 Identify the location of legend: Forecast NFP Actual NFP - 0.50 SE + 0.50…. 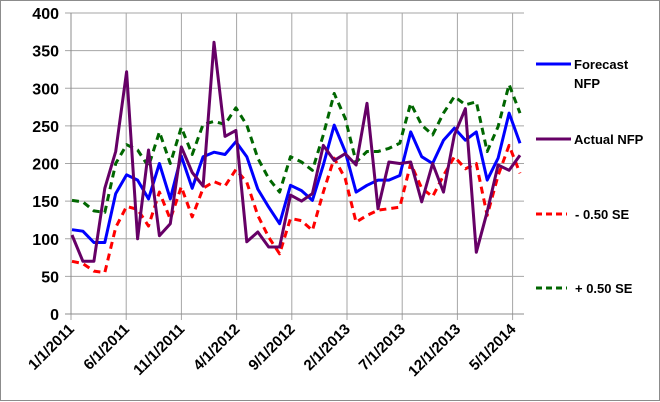
(590, 176).